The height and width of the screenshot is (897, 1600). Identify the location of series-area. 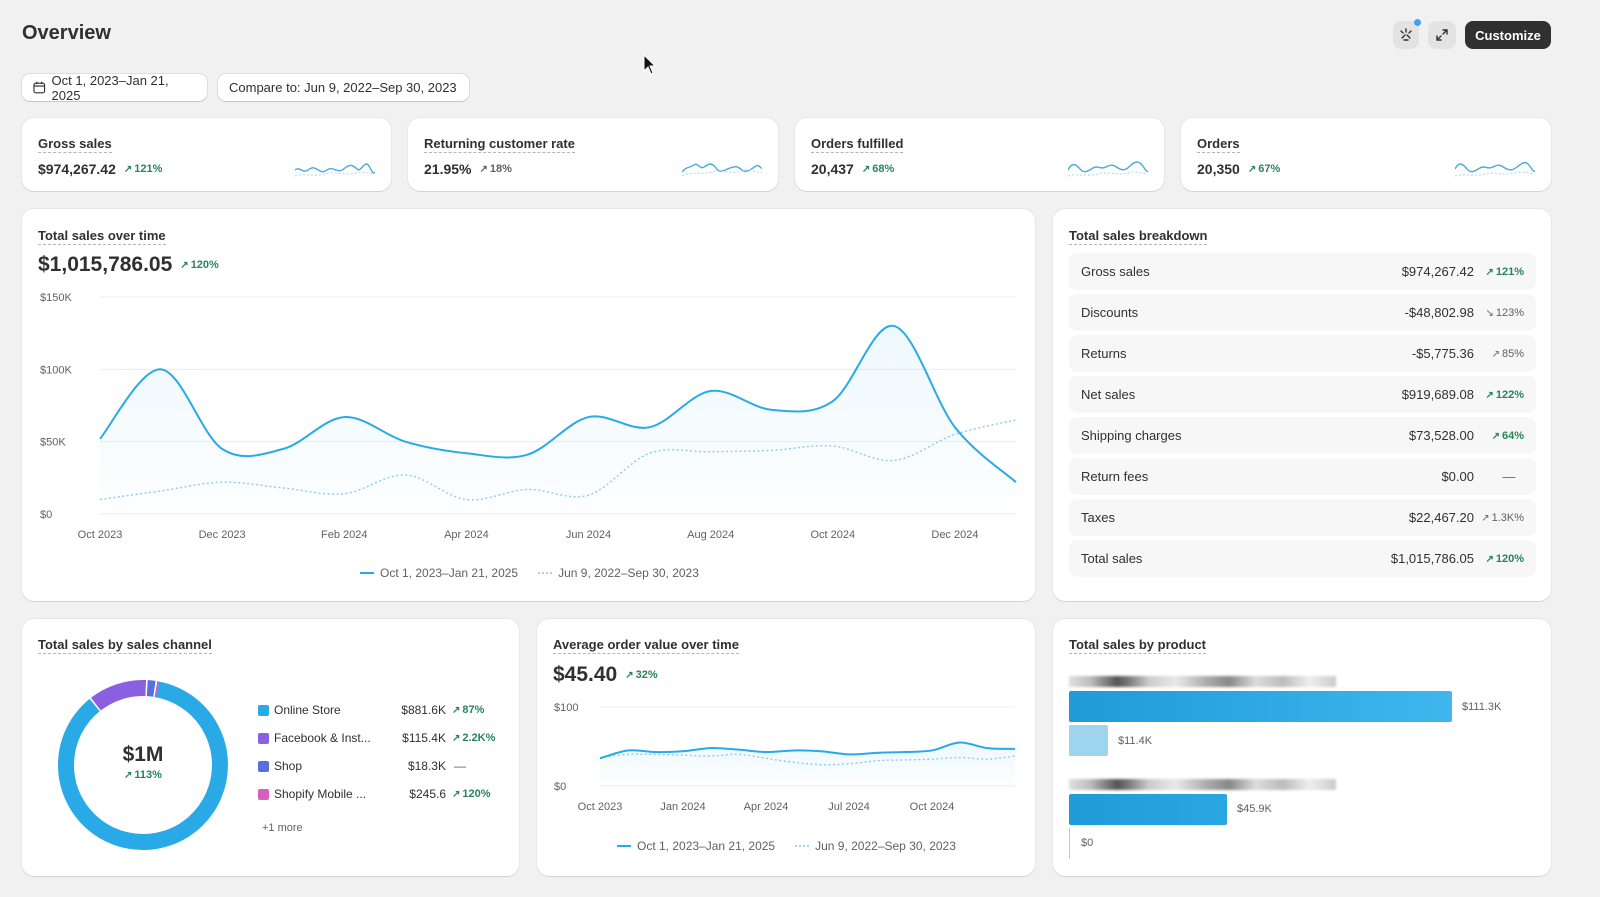
(558, 419).